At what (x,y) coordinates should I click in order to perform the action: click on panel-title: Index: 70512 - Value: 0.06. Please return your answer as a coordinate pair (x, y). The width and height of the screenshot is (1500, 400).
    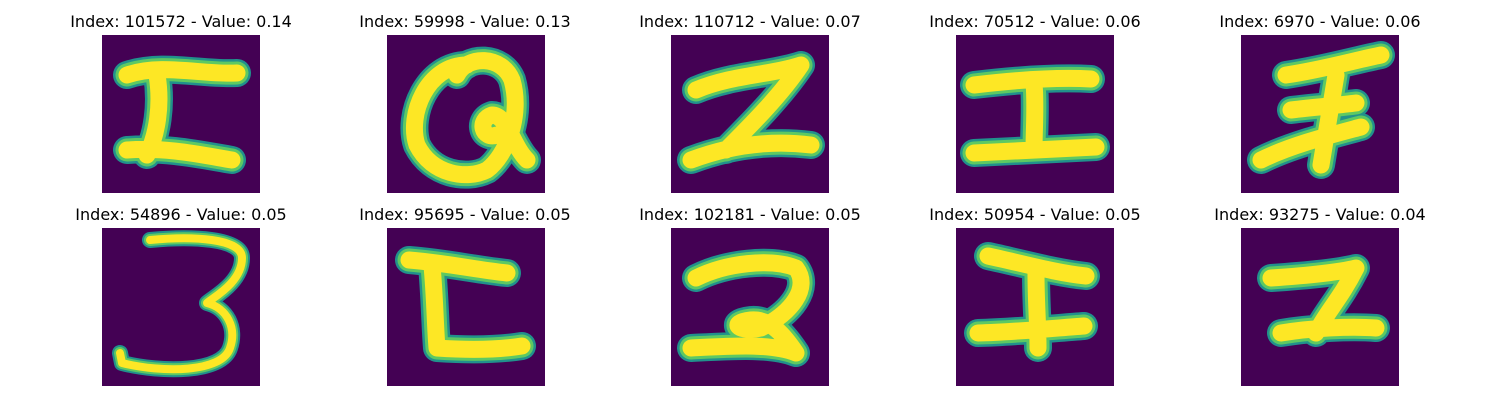
    Looking at the image, I should click on (1035, 21).